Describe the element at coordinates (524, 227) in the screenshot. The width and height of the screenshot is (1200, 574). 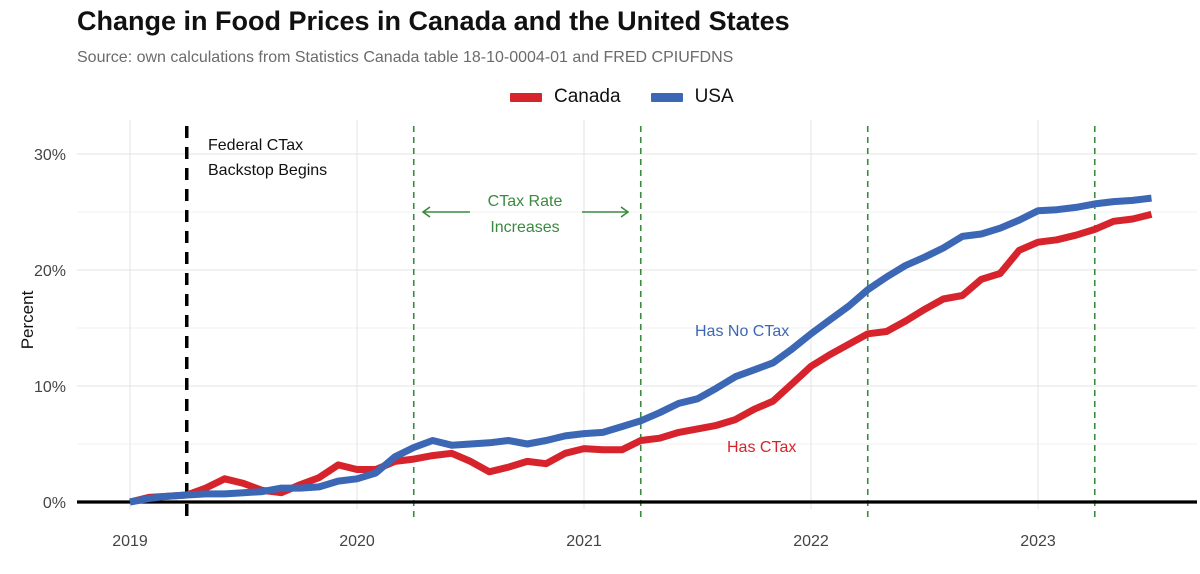
I see `annotation-rate-line2: Increases` at that location.